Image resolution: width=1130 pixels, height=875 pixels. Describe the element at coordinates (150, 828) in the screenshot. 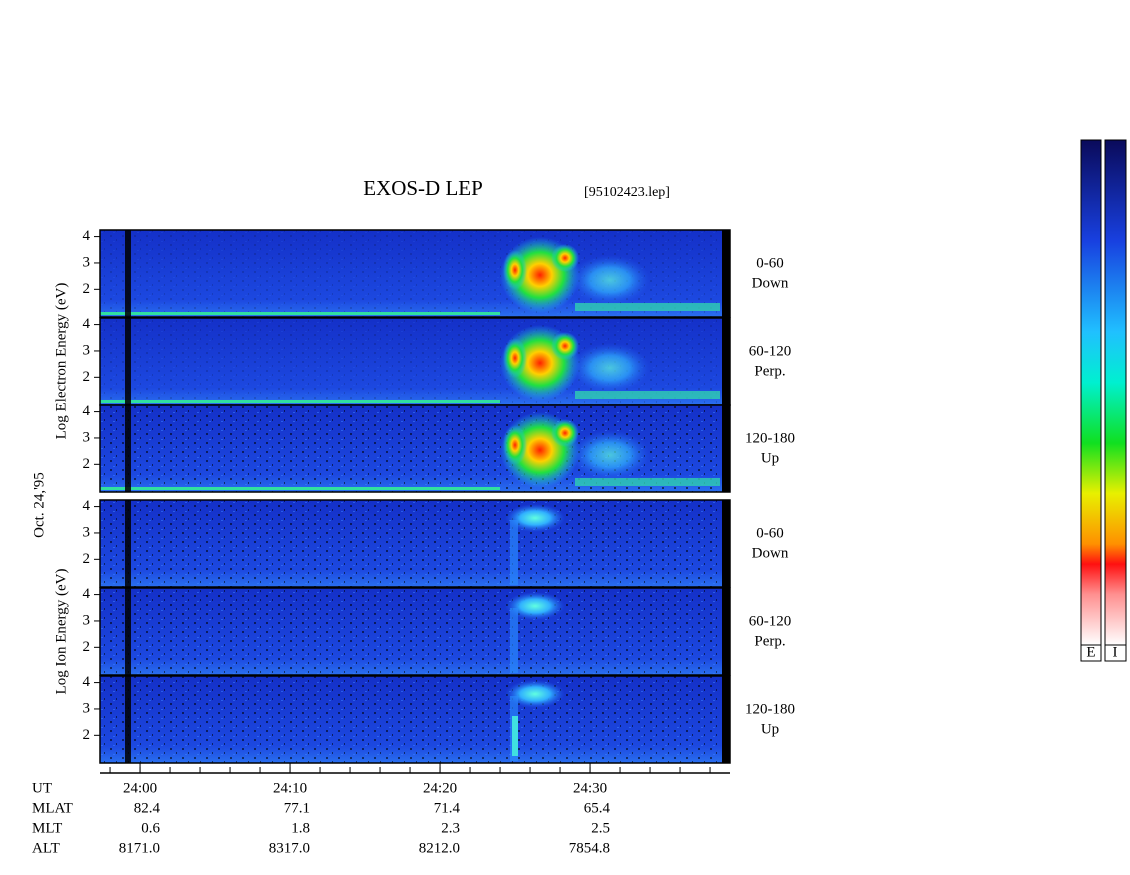

I see `ephemeris-value: 0.6` at that location.